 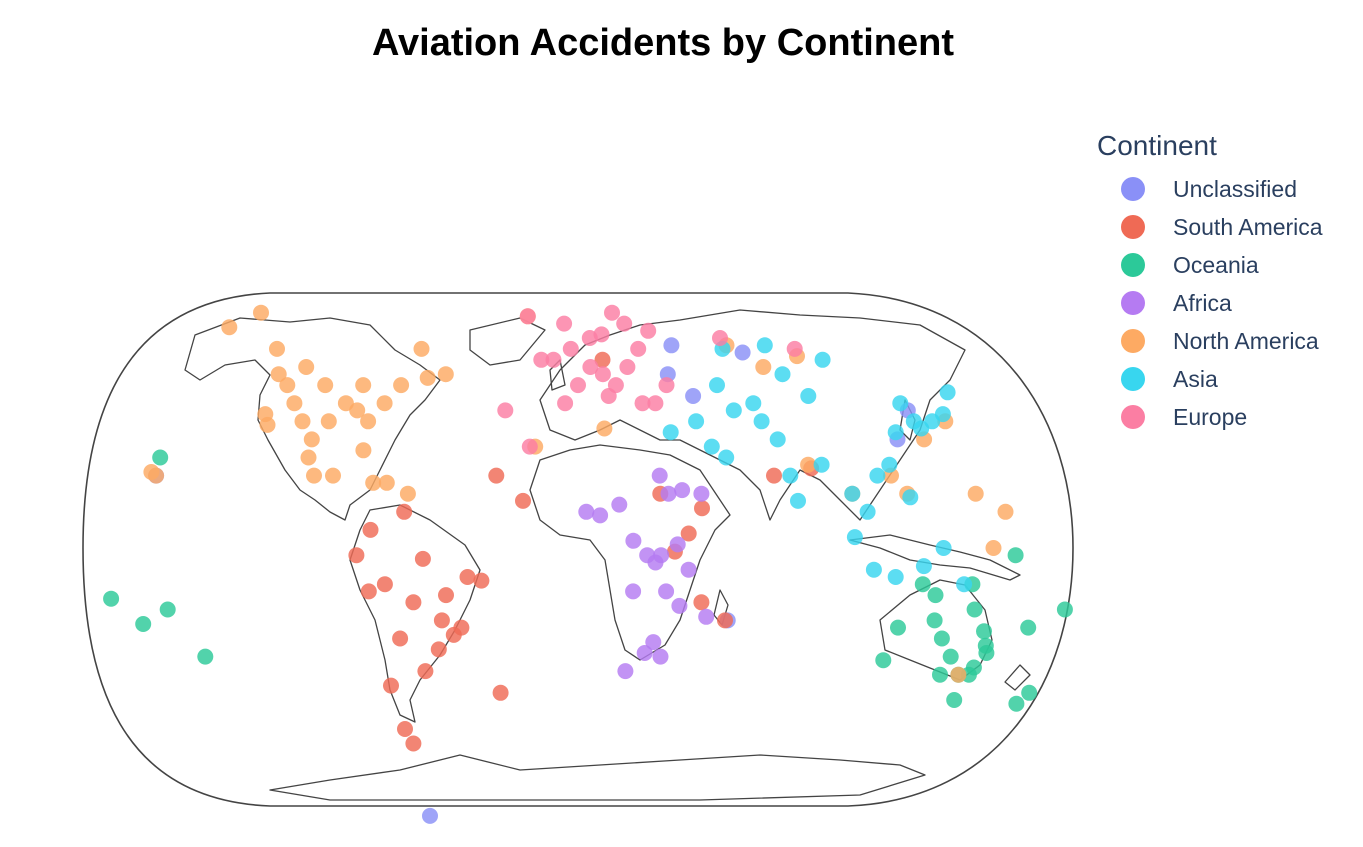 I want to click on legend-item-north-america: North America, so click(x=1210, y=341).